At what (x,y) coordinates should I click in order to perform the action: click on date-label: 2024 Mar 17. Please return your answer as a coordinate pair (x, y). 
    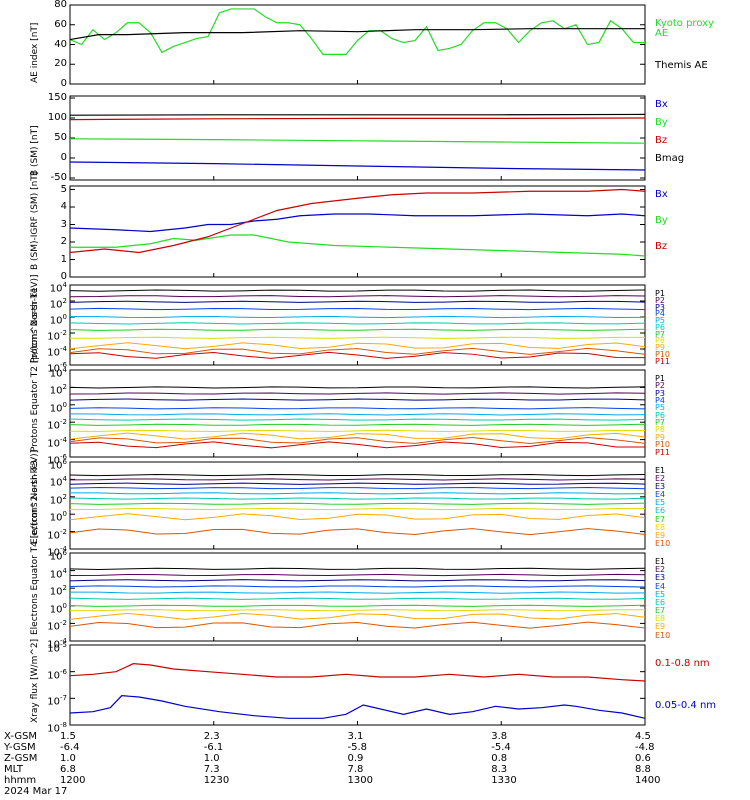
    Looking at the image, I should click on (36, 791).